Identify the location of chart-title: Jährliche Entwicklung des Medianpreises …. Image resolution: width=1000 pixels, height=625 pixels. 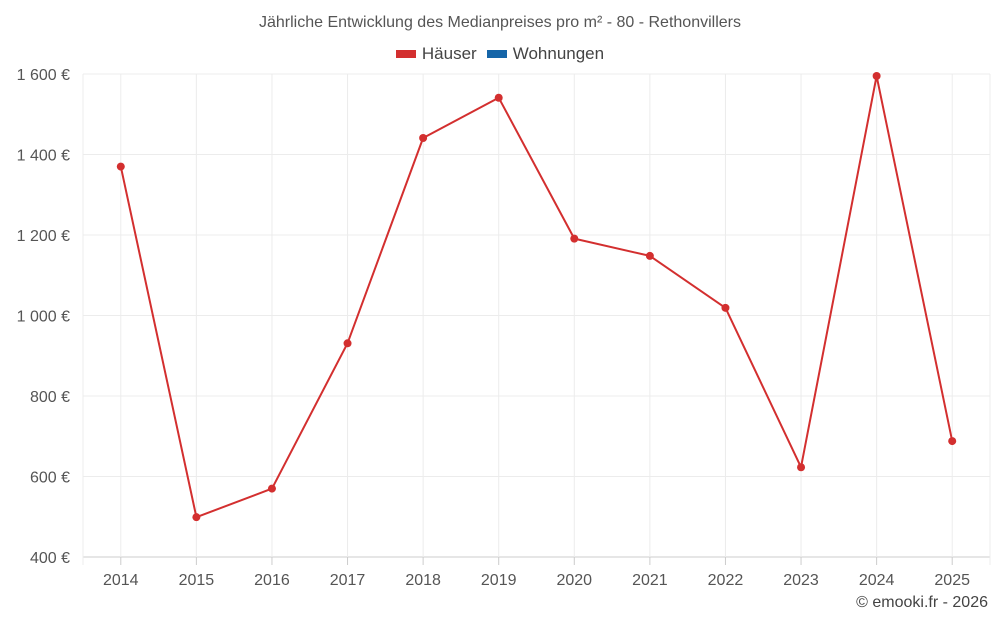
(500, 22).